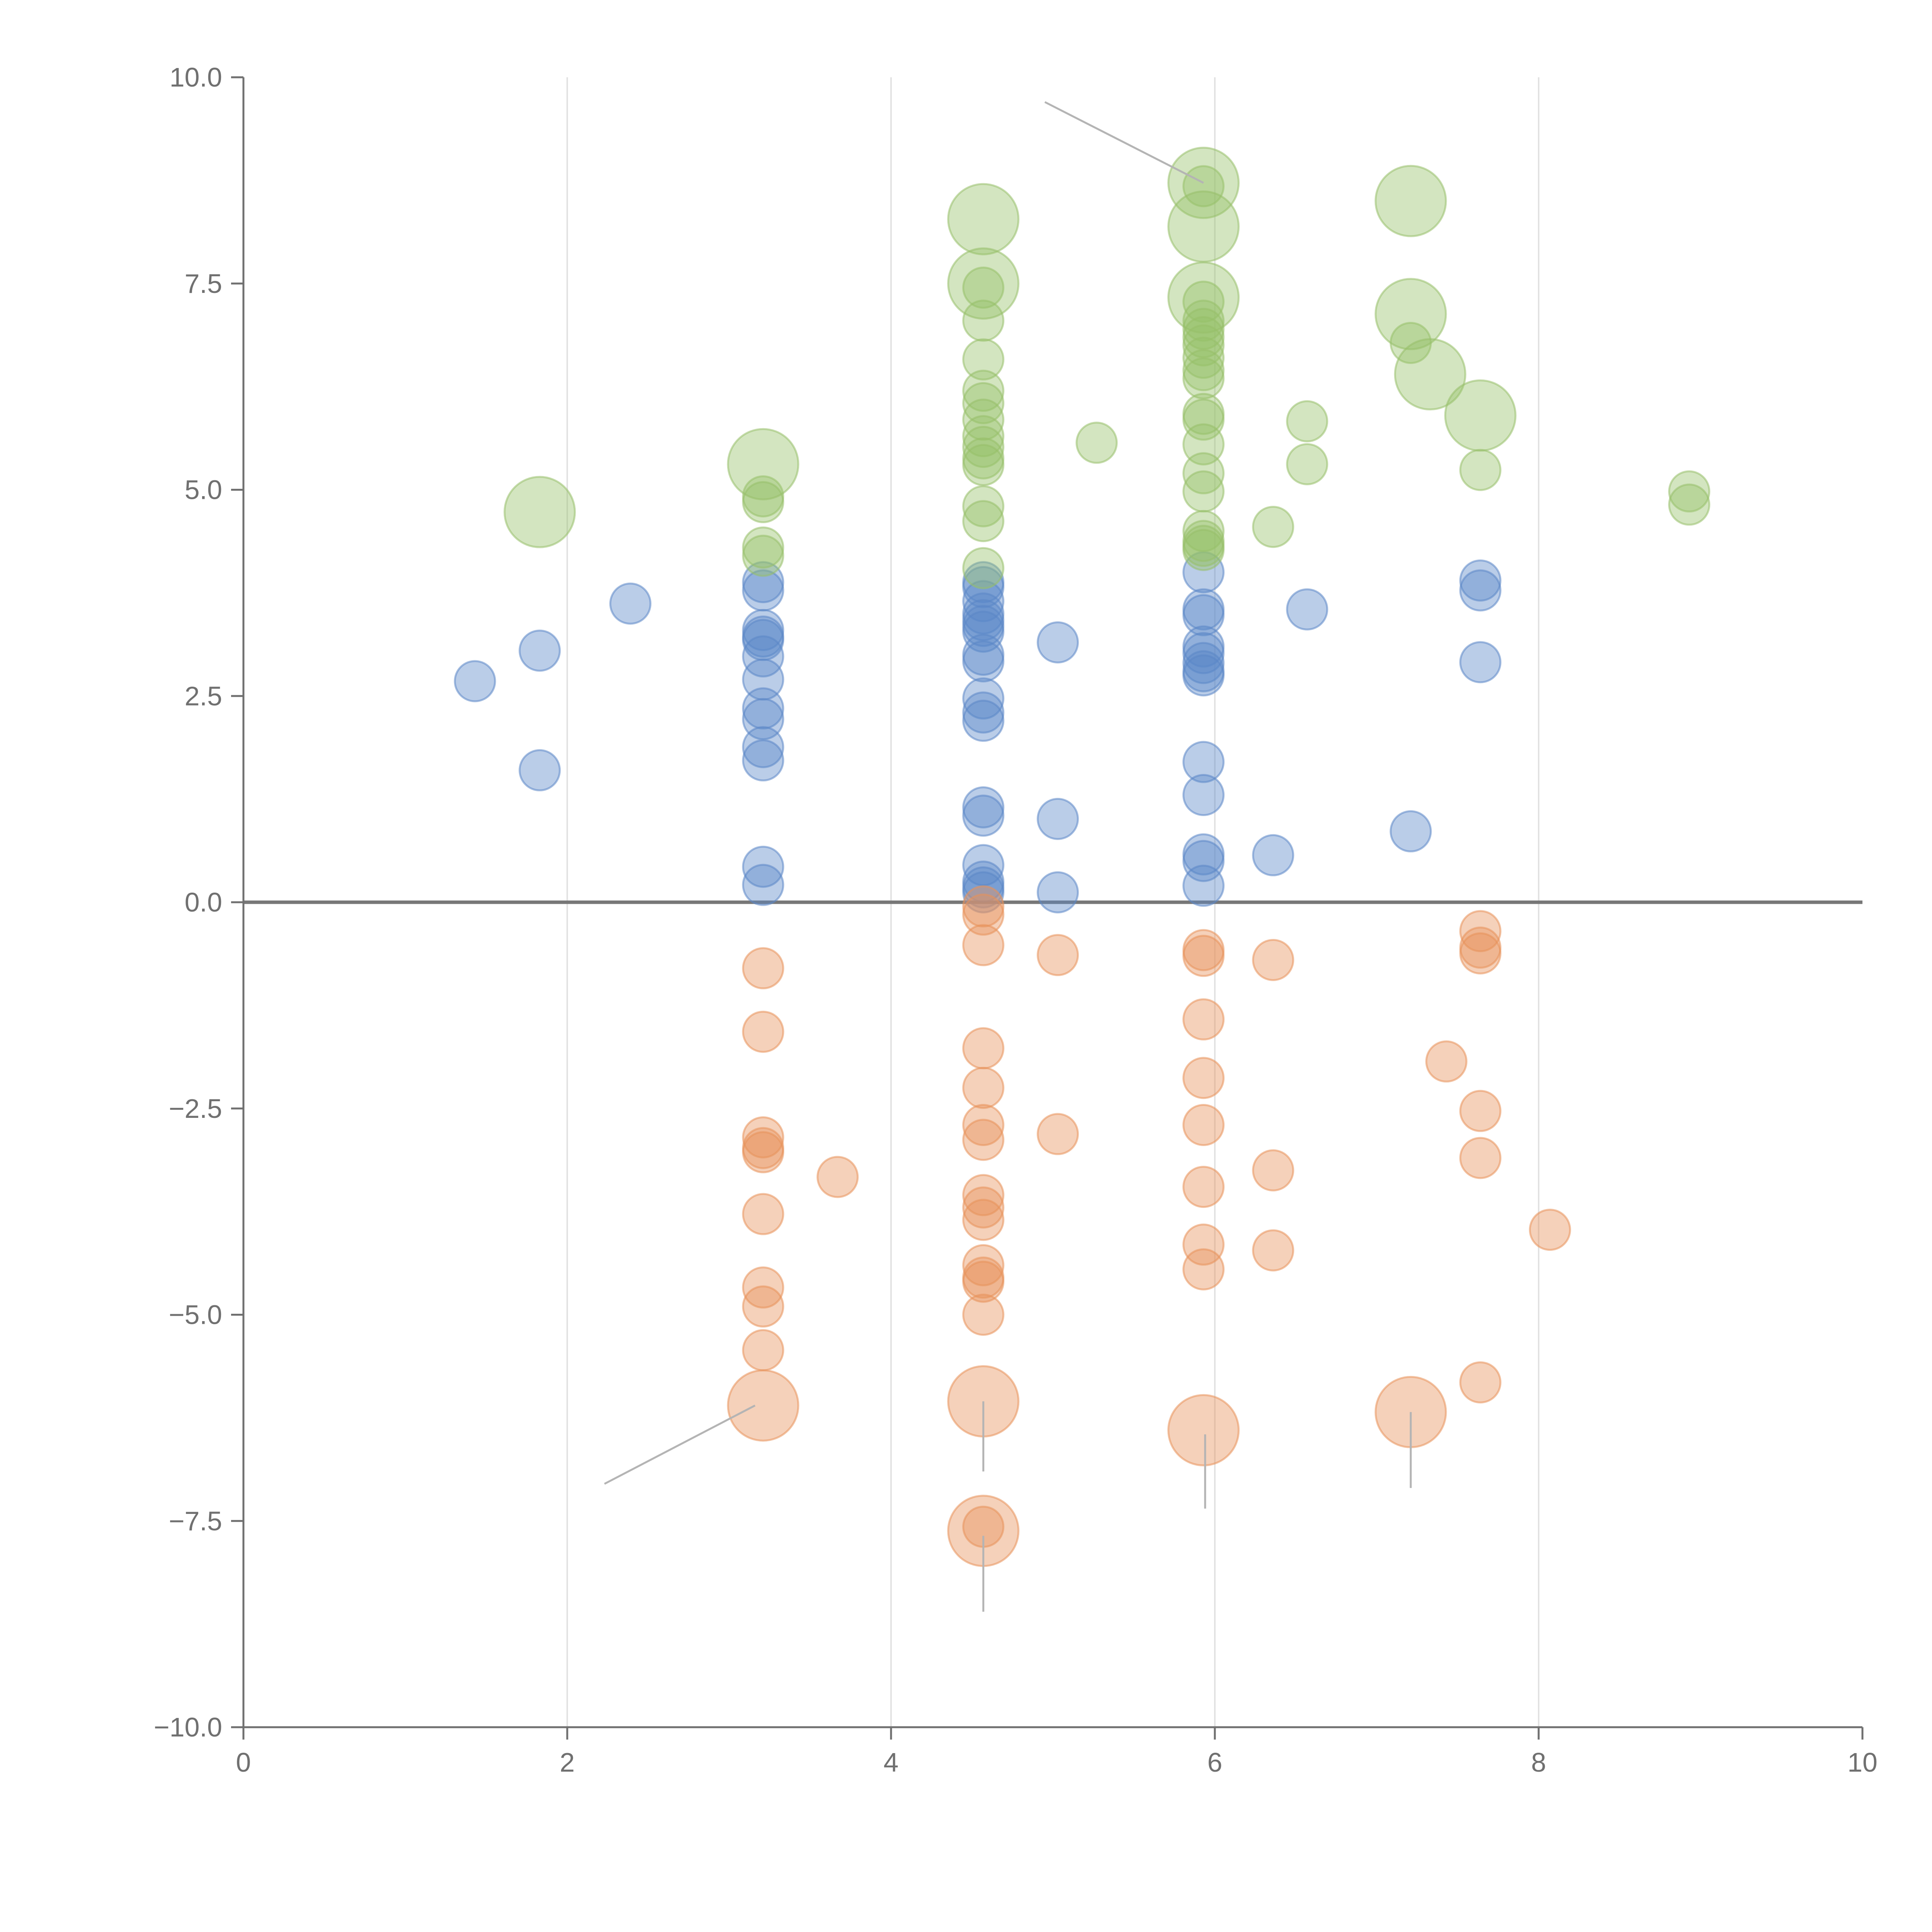  Describe the element at coordinates (1087, 1466) in the screenshot. I see `series-large-orange` at that location.